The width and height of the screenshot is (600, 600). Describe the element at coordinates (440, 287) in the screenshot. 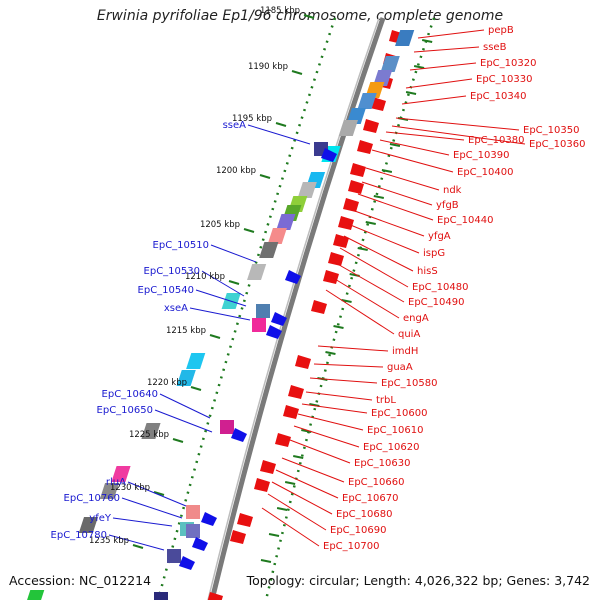

I see `right-gene-label: EpC_10480` at that location.